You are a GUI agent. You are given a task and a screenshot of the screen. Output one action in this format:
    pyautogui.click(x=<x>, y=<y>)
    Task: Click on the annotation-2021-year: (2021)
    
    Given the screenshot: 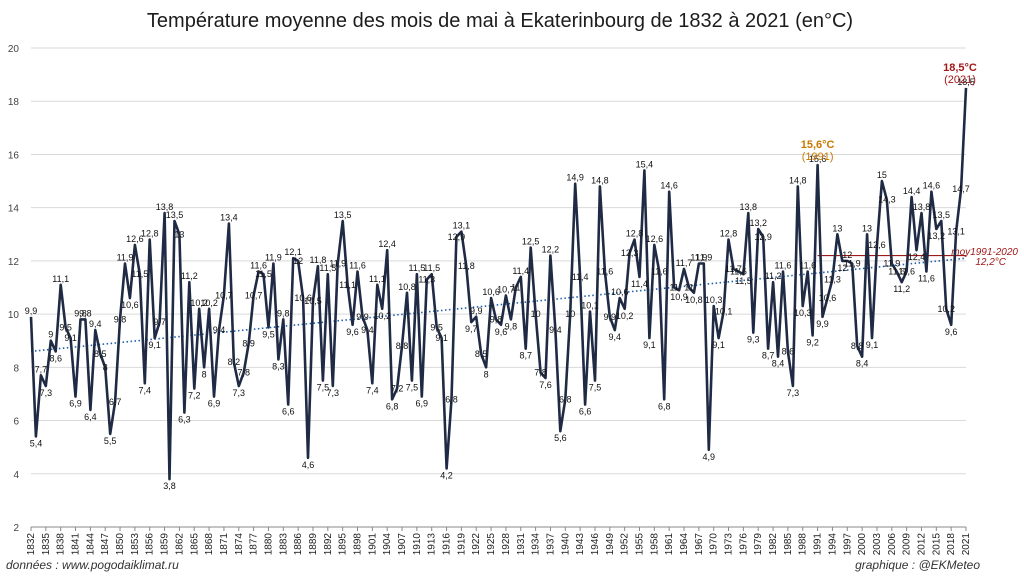 What is the action you would take?
    pyautogui.click(x=960, y=80)
    